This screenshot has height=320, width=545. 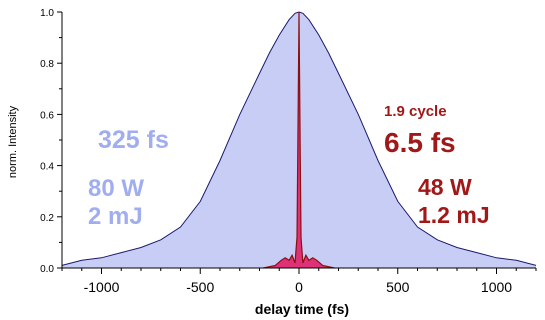 What do you see at coordinates (302, 309) in the screenshot?
I see `x-axis-label: delay time (fs)` at bounding box center [302, 309].